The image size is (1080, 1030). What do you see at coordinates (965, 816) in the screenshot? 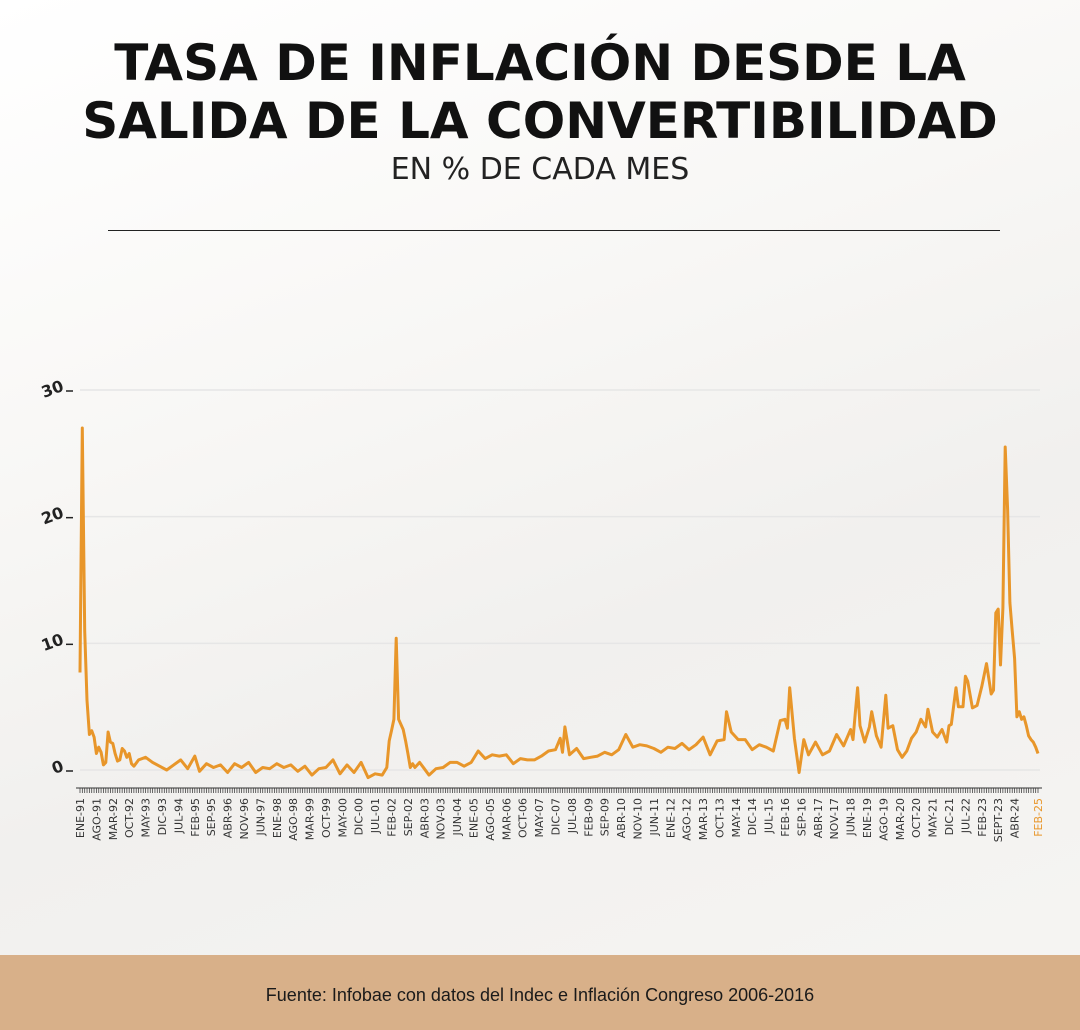
I see `x-tick-label: JUL-22` at bounding box center [965, 816].